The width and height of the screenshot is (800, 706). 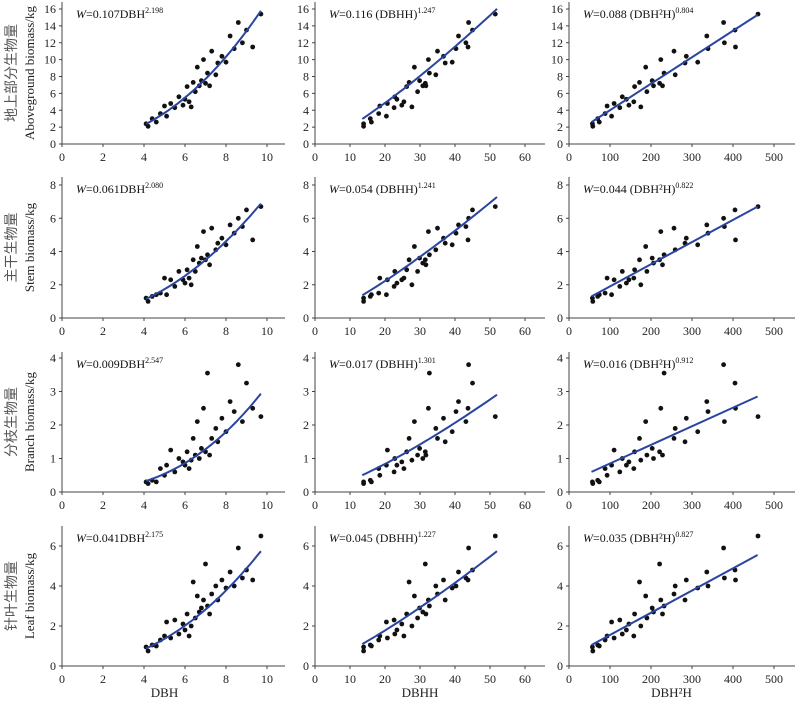 I want to click on x-tick-label: 2, so click(x=103, y=505).